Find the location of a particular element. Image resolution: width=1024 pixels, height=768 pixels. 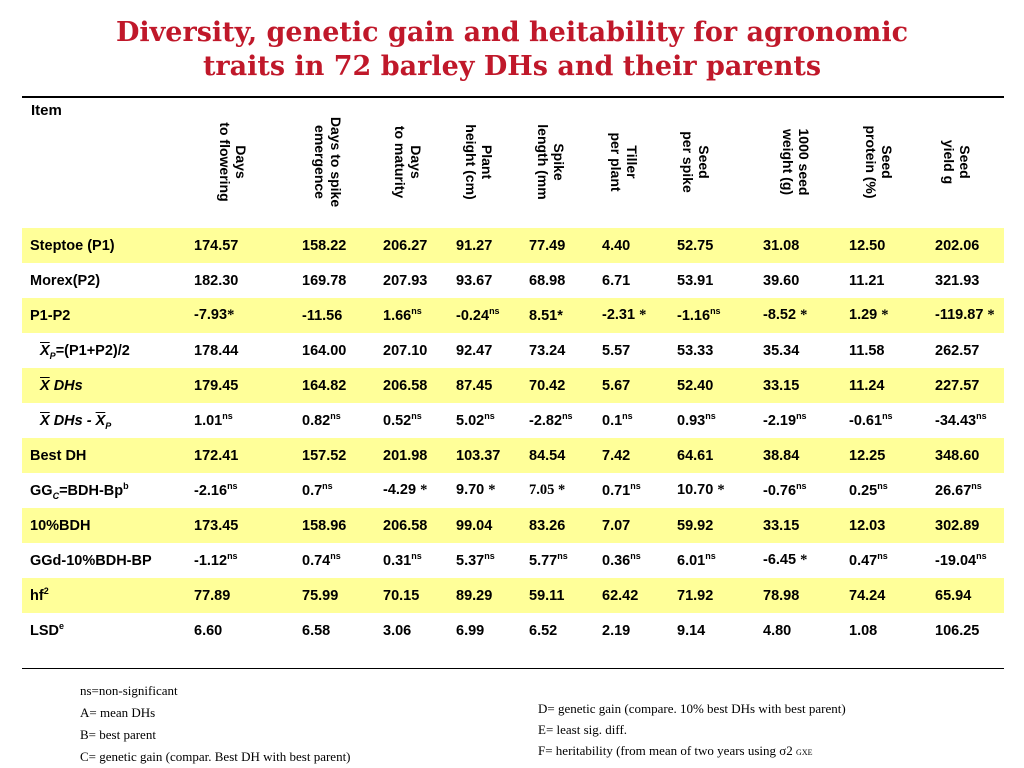

column-header: Days to flowering is located at coordinates (233, 162).